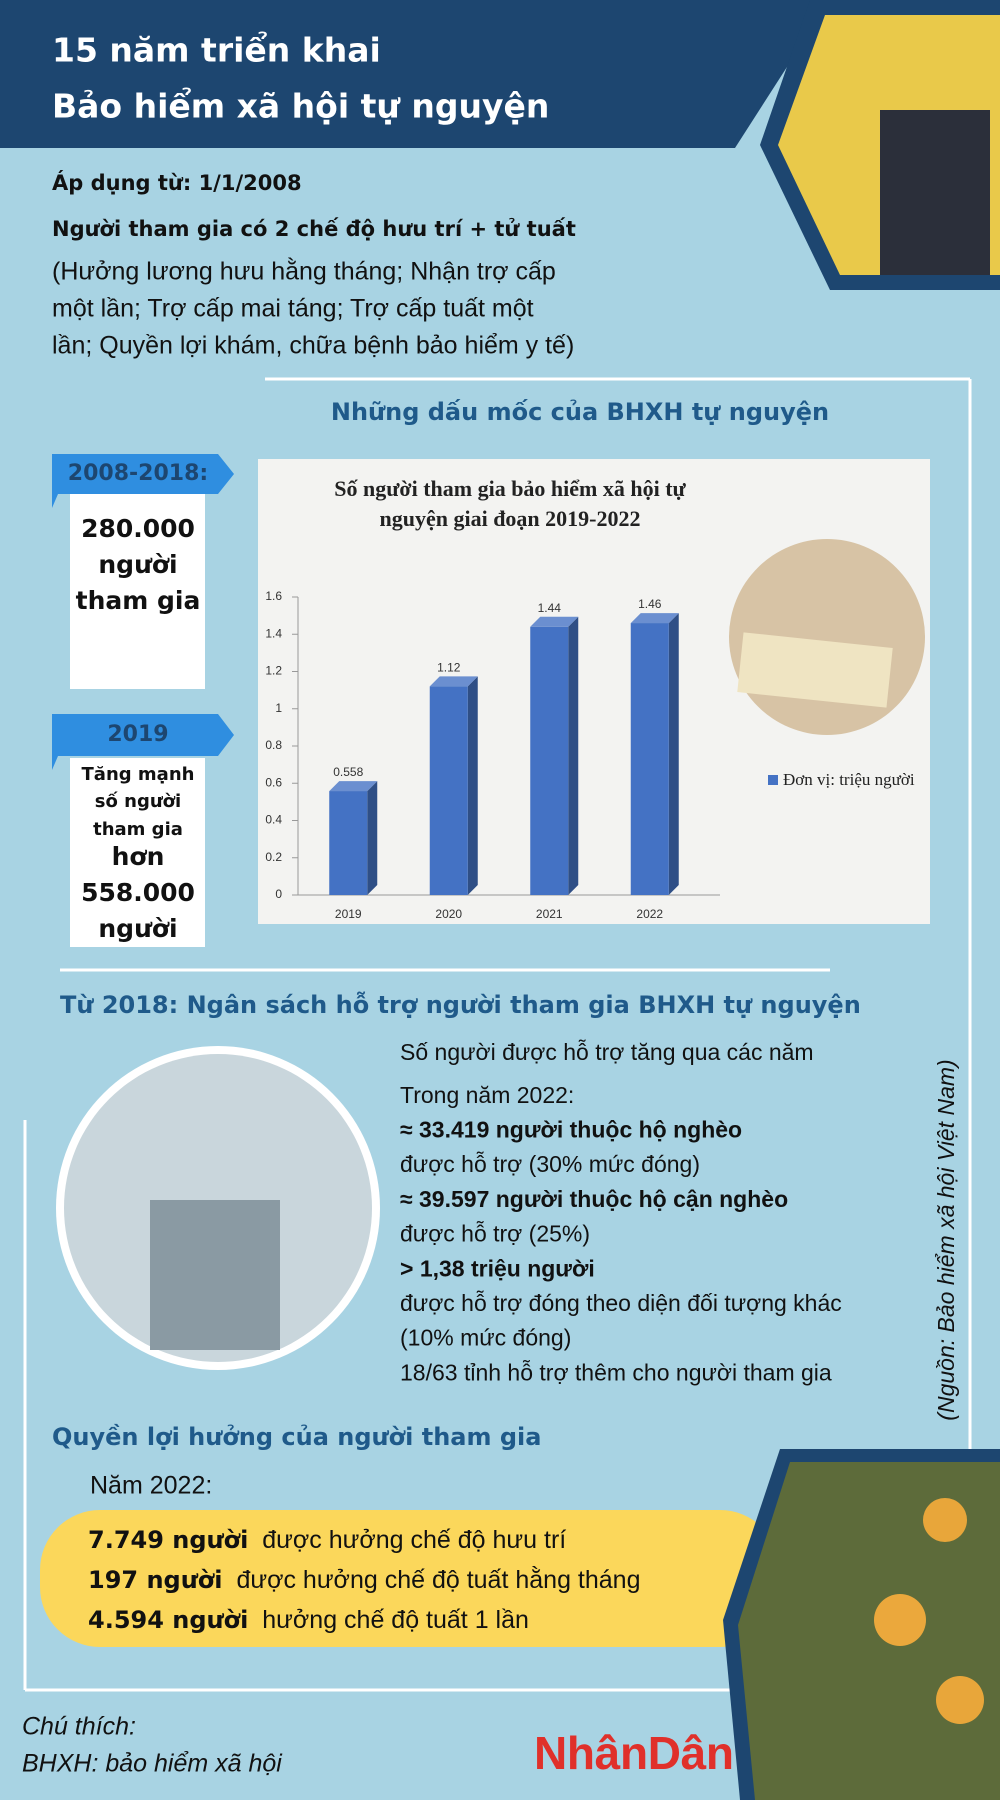  What do you see at coordinates (152, 1764) in the screenshot?
I see `note-text: BHXH: bảo hiểm xã hội` at bounding box center [152, 1764].